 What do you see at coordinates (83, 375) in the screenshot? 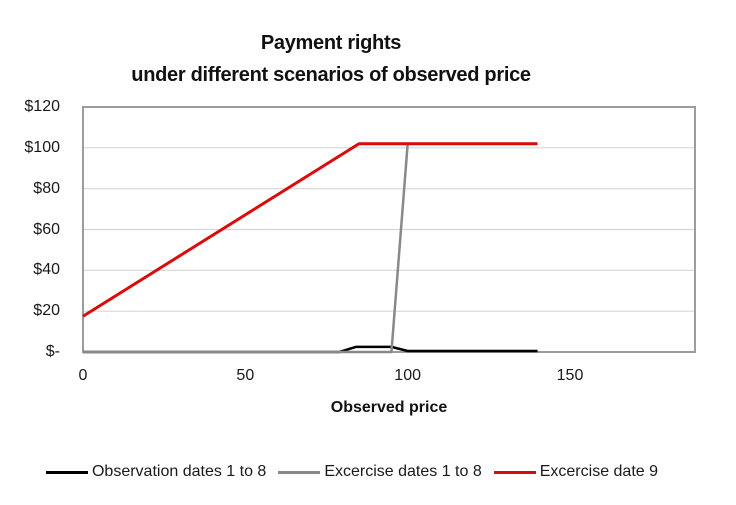
I see `x-tick-label: 0` at bounding box center [83, 375].